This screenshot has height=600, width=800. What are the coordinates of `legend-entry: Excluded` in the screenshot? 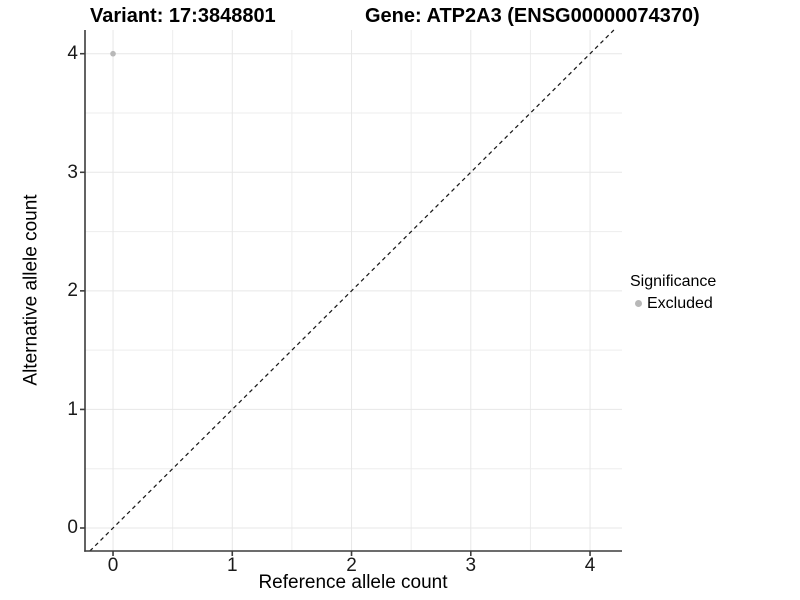 It's located at (673, 303).